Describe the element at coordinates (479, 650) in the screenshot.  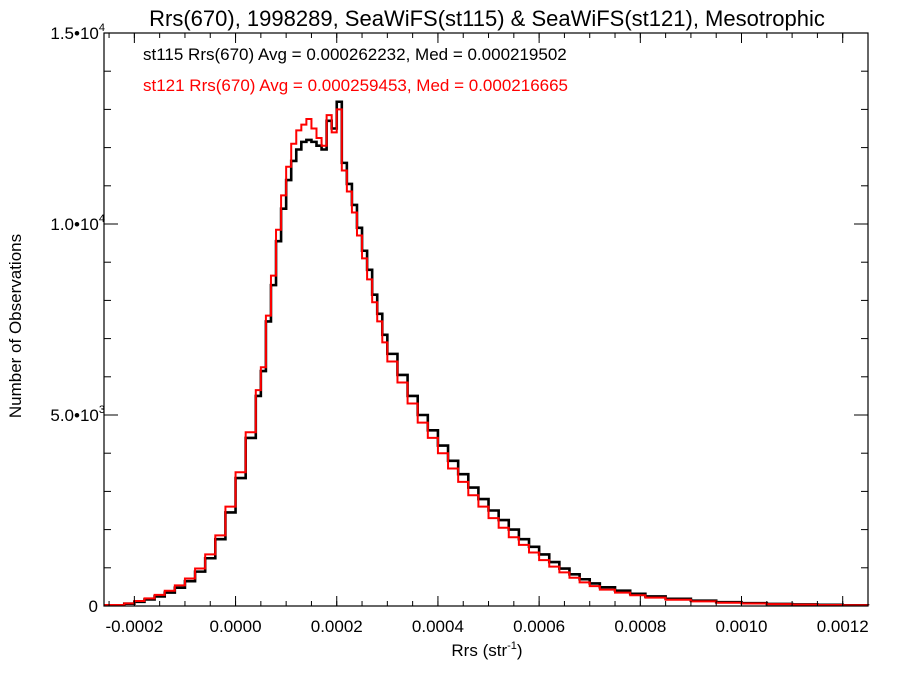
I see `x-axis-label-main: Rrs (str` at that location.